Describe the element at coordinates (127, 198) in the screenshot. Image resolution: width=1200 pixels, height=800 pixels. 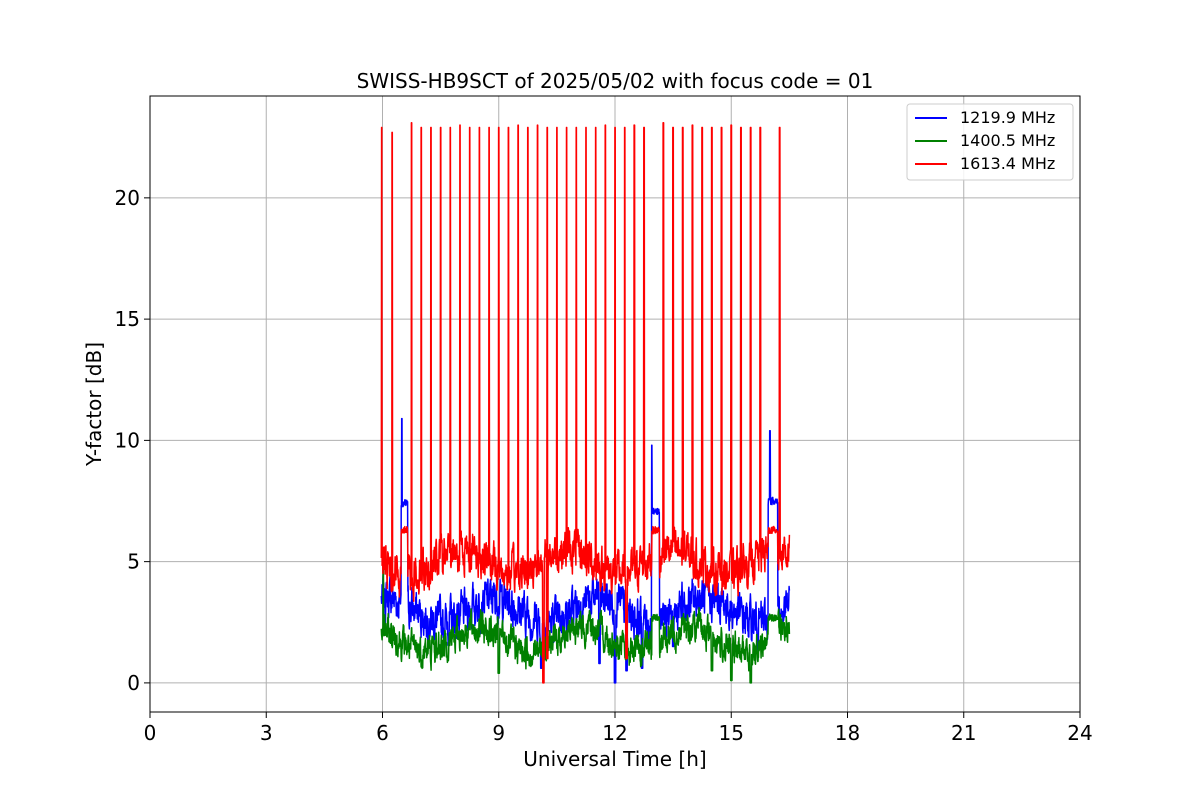
I see `y-tick-label-4: 20` at that location.